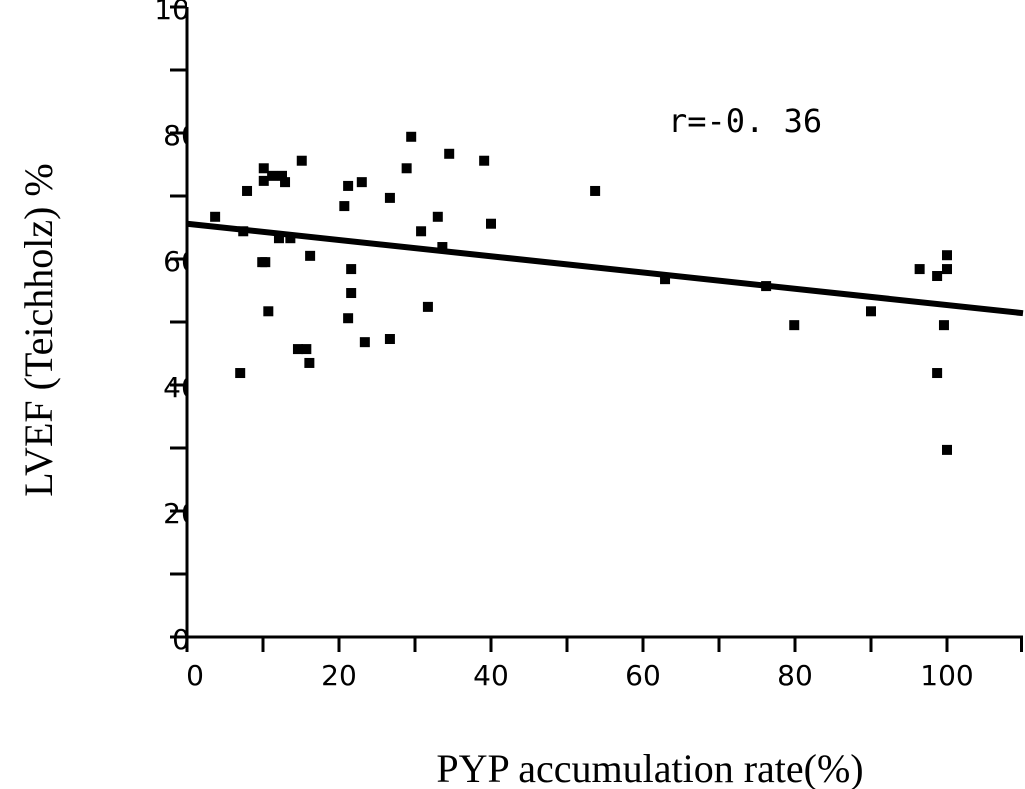 Image resolution: width=1025 pixels, height=789 pixels. Describe the element at coordinates (181, 513) in the screenshot. I see `y-tick-label: 20` at that location.